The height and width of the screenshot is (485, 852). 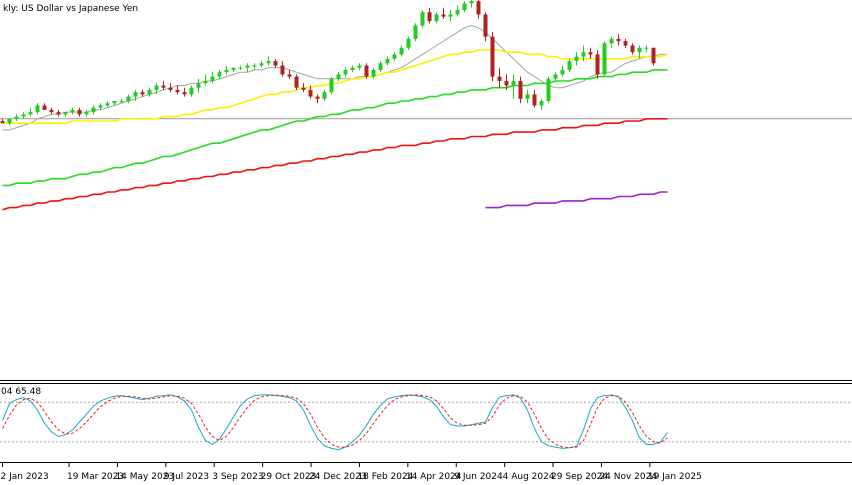 What do you see at coordinates (628, 477) in the screenshot?
I see `x-tick-label: 24 Nov 2024` at bounding box center [628, 477].